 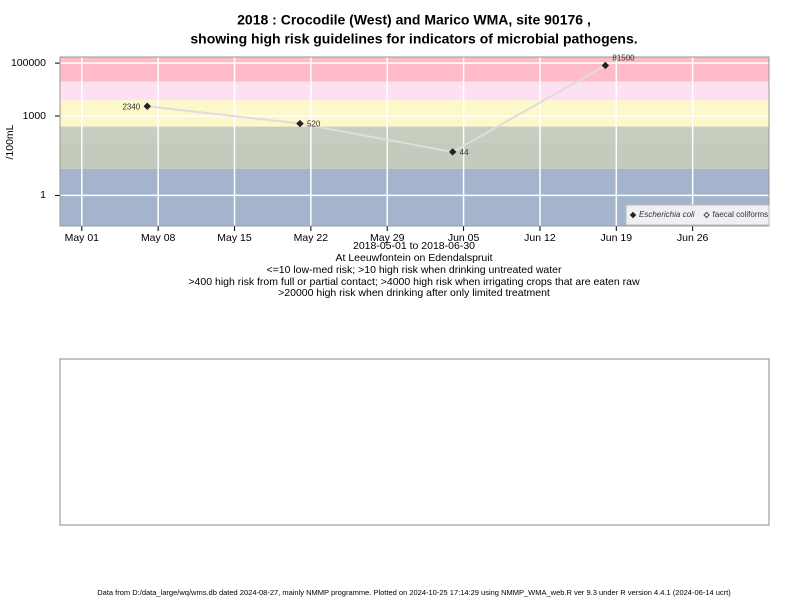 What do you see at coordinates (131, 106) in the screenshot?
I see `value-label: 2340` at bounding box center [131, 106].